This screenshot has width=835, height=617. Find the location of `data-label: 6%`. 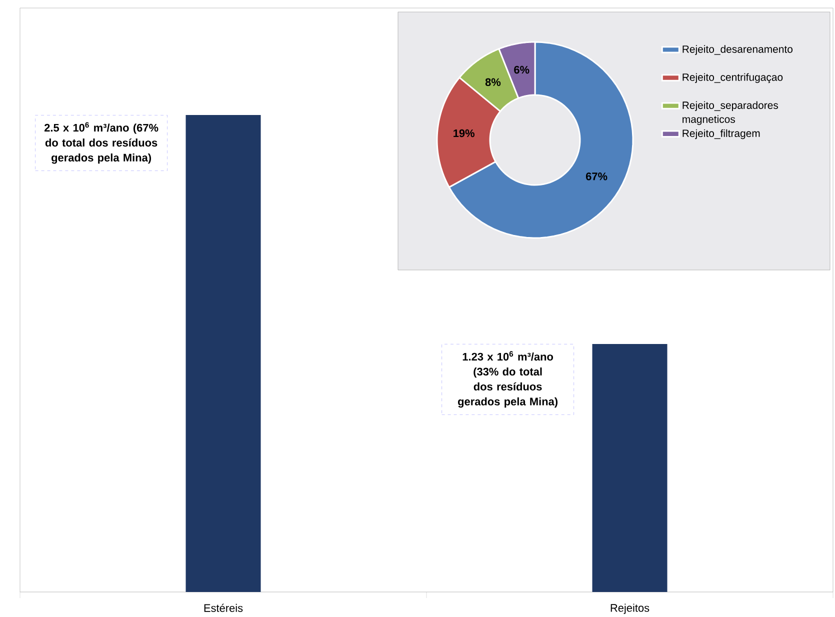

data-label: 6% is located at coordinates (522, 70).